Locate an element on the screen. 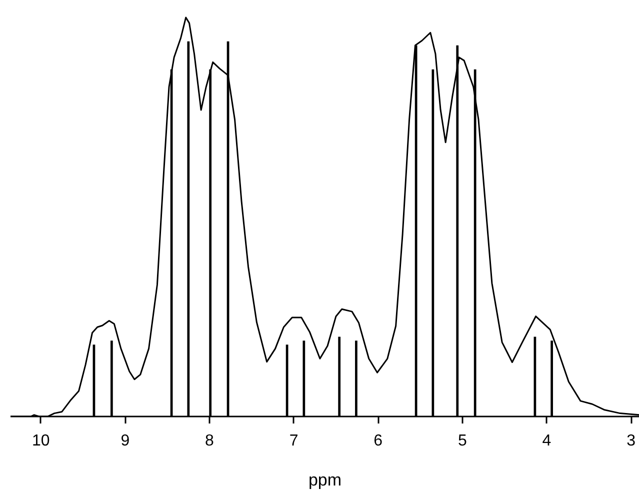 This screenshot has height=492, width=639. x-tick-label: 8 is located at coordinates (209, 441).